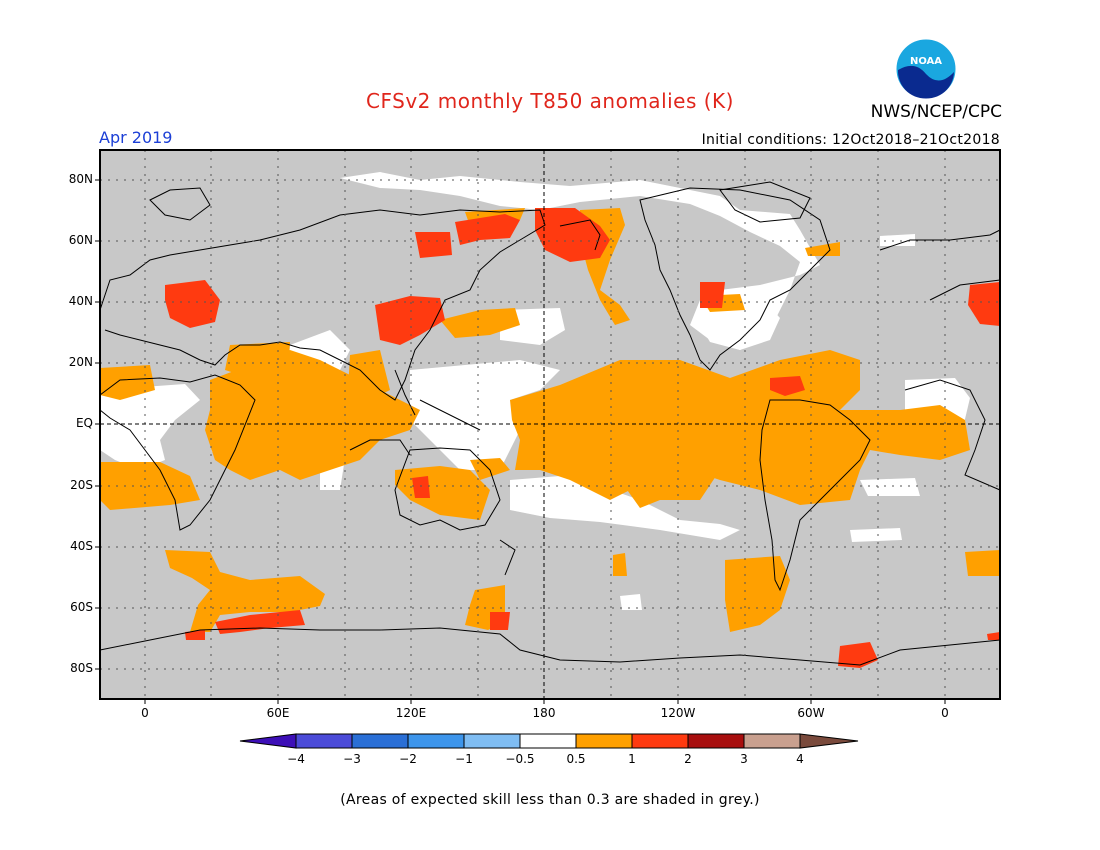 This screenshot has width=1100, height=850. What do you see at coordinates (80, 362) in the screenshot?
I see `lat-label: 20N` at bounding box center [80, 362].